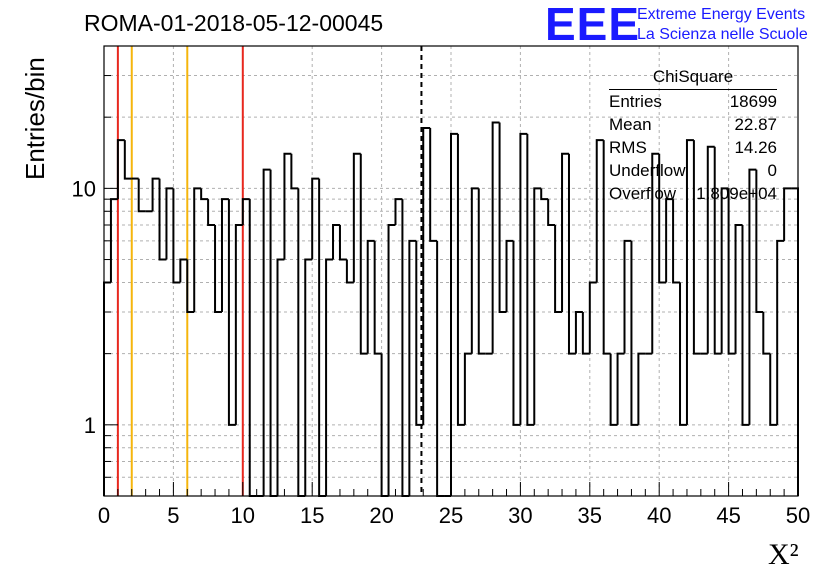 This screenshot has height=572, width=836. I want to click on stats-label: Overflow, so click(643, 193).